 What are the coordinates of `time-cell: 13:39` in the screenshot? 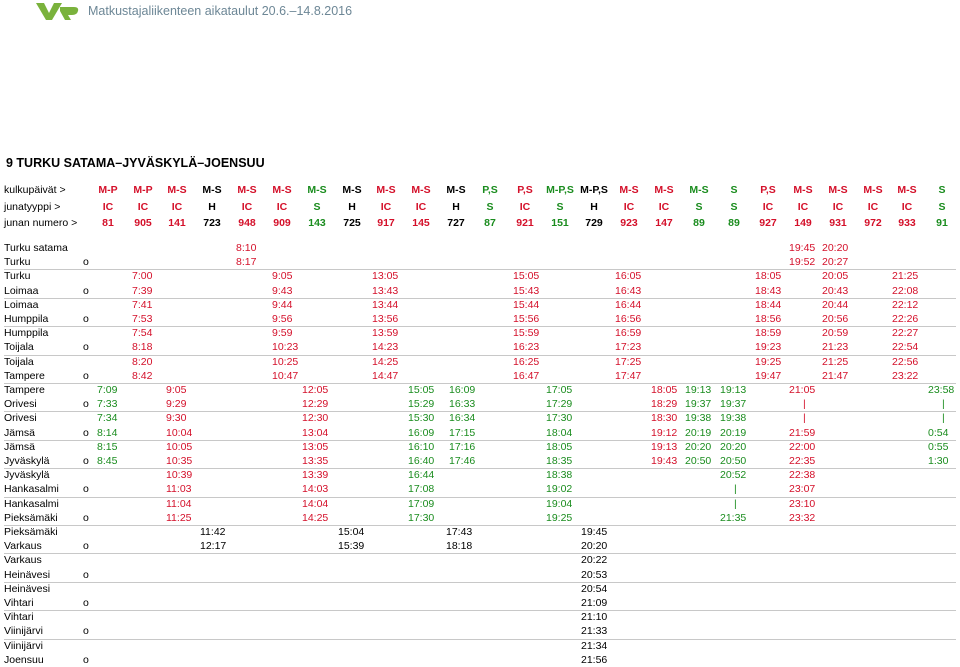 It's located at (315, 475).